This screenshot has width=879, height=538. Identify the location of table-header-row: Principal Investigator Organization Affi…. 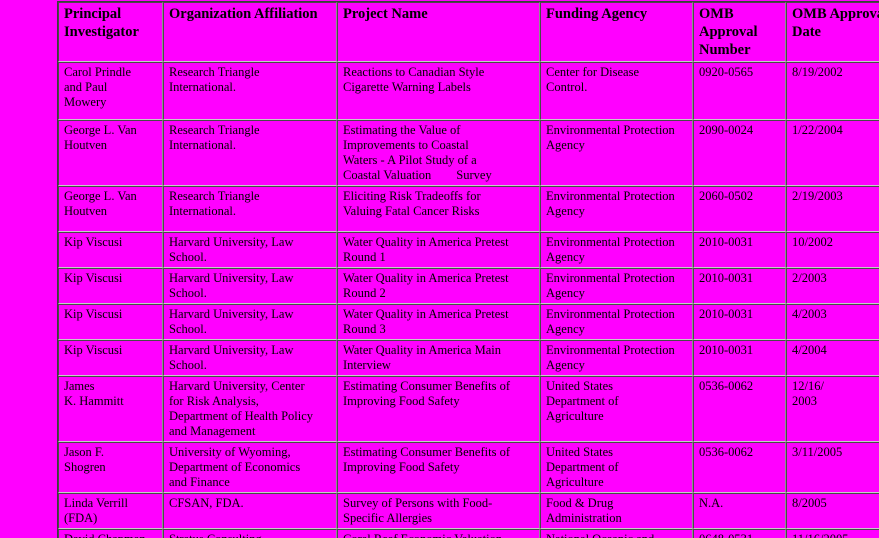
(468, 32).